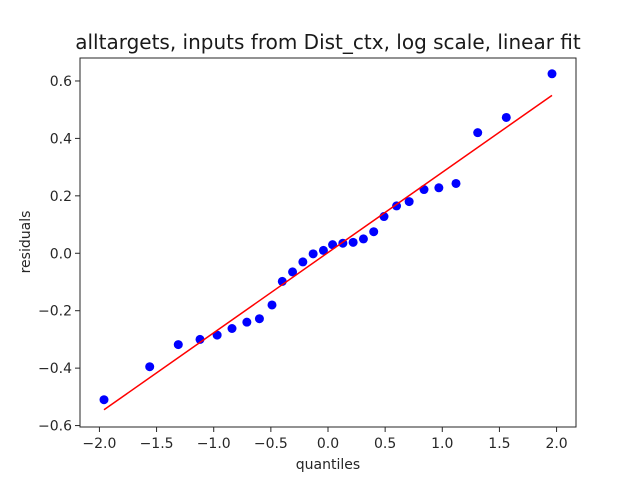  I want to click on y-tick-label: 0.4, so click(61, 139).